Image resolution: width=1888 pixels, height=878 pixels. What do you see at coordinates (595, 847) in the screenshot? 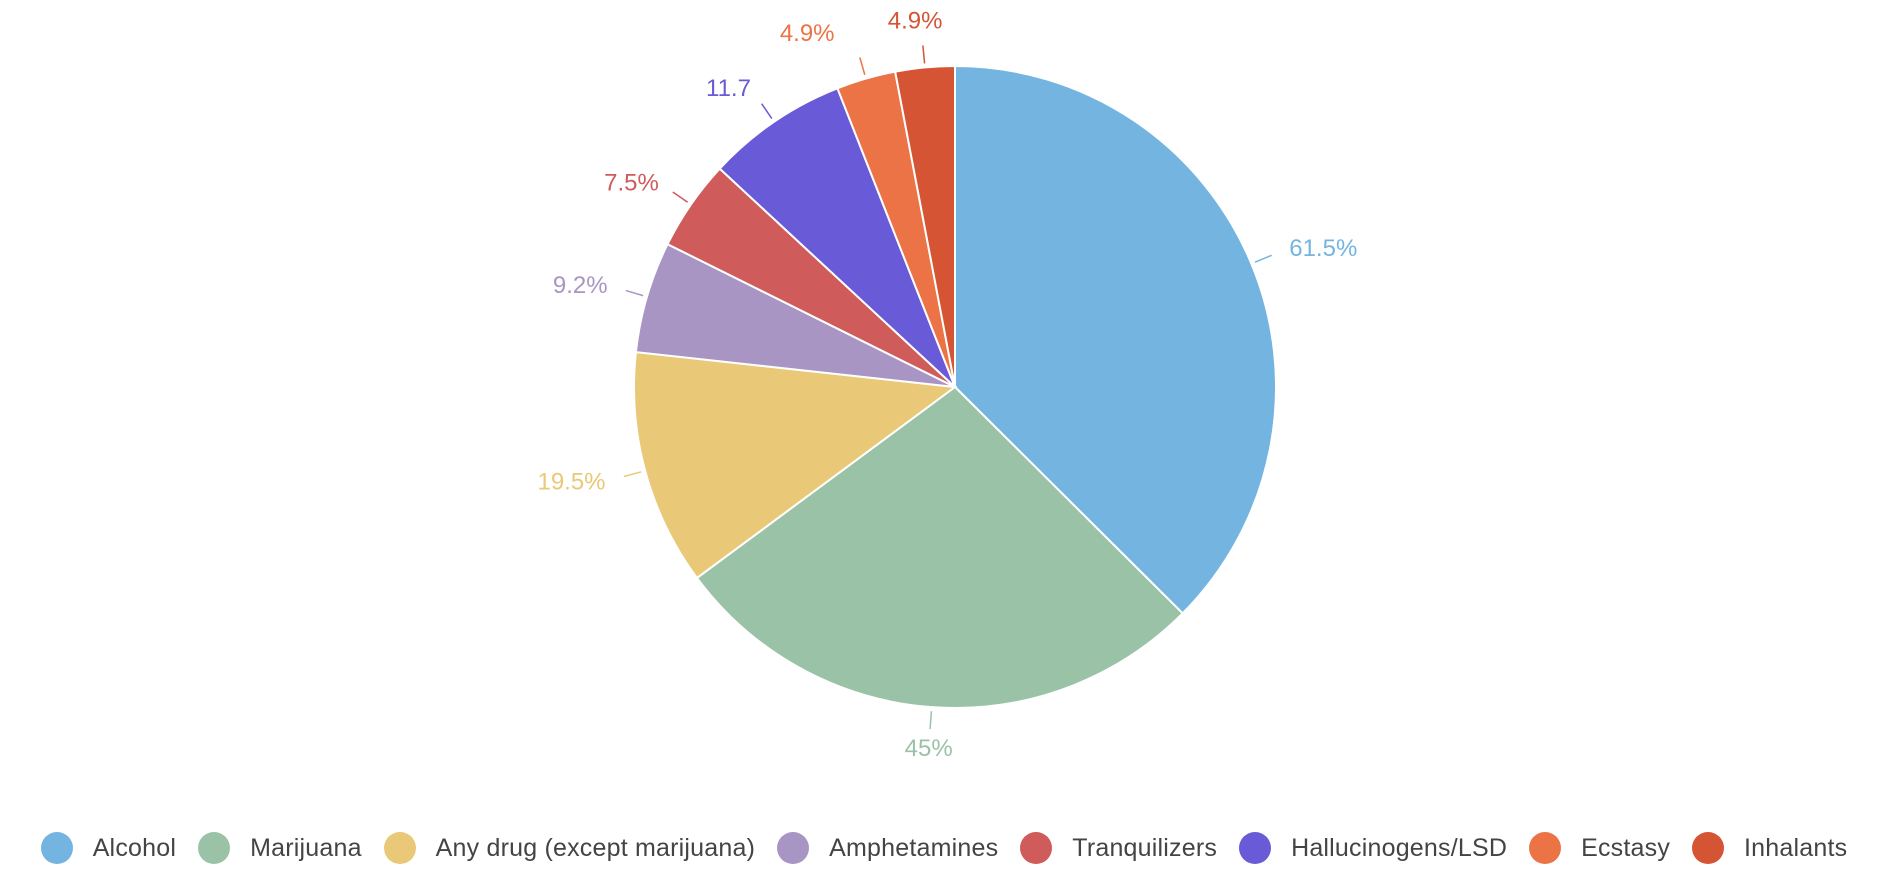
I see `legend-label: Any drug (except marijuana)` at bounding box center [595, 847].